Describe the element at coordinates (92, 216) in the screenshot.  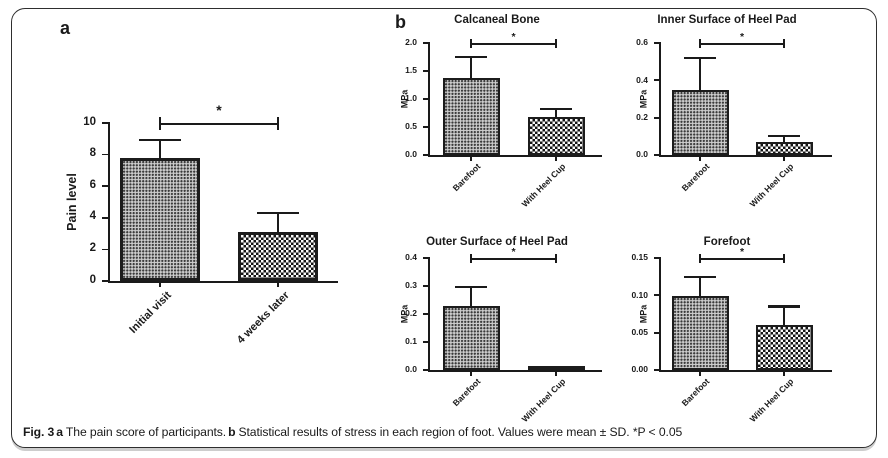
I see `y-tick-label: 4` at that location.